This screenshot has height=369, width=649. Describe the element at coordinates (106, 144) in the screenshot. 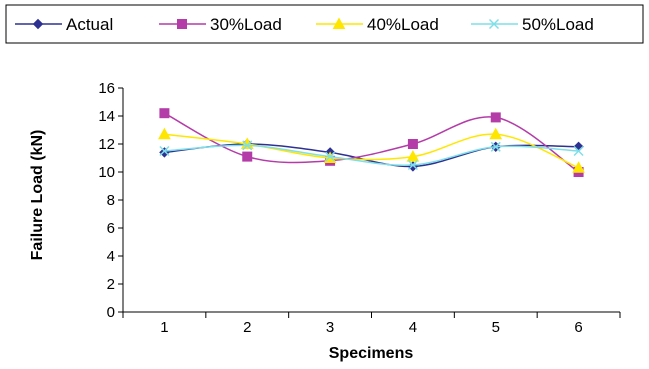

I see `y-tick-label: 12` at that location.